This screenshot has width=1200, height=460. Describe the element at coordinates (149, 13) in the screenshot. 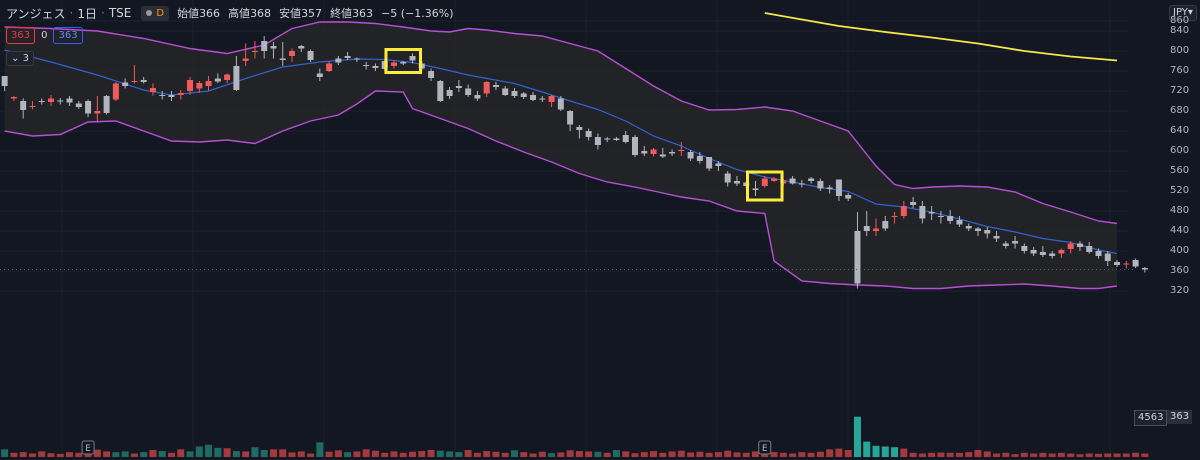

I see `status-dot-icon` at that location.